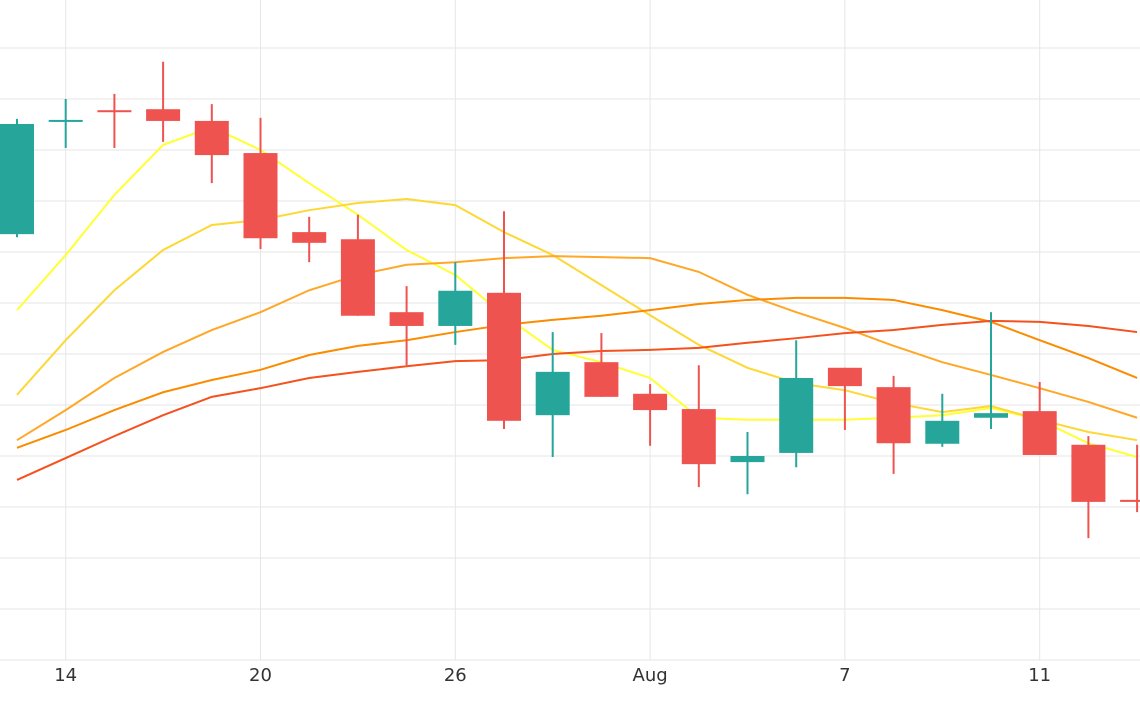 Image resolution: width=1140 pixels, height=710 pixels. What do you see at coordinates (552, 675) in the screenshot?
I see `x-axis: 14 20 26 Aug 7 11` at bounding box center [552, 675].